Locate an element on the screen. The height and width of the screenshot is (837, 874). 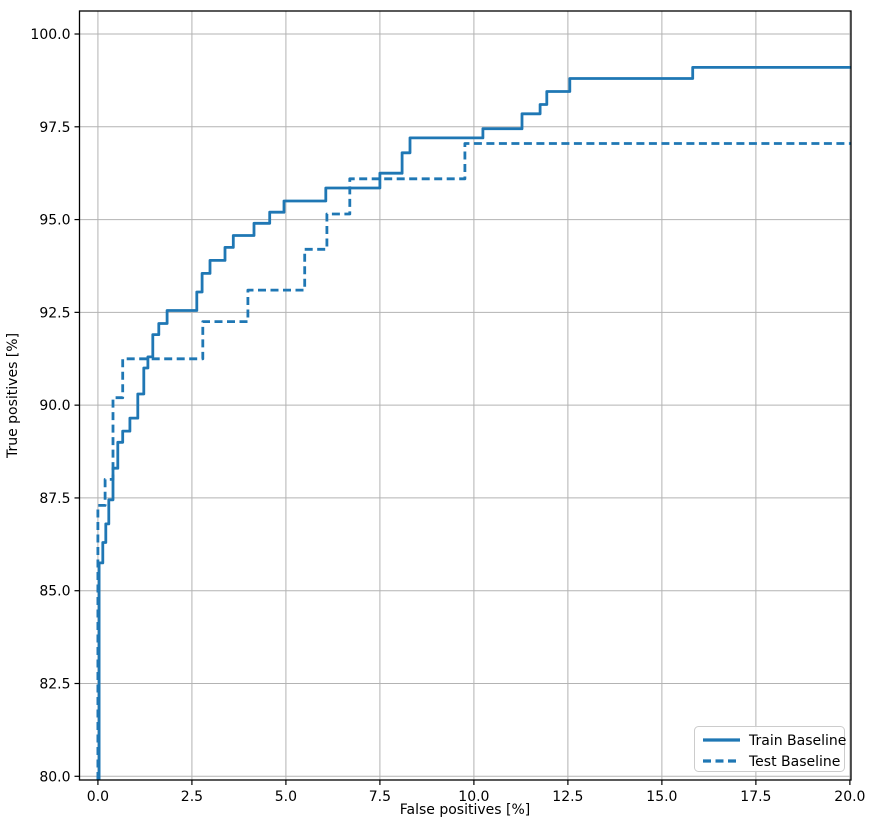
legend-label-train: Train Baseline is located at coordinates (797, 741).